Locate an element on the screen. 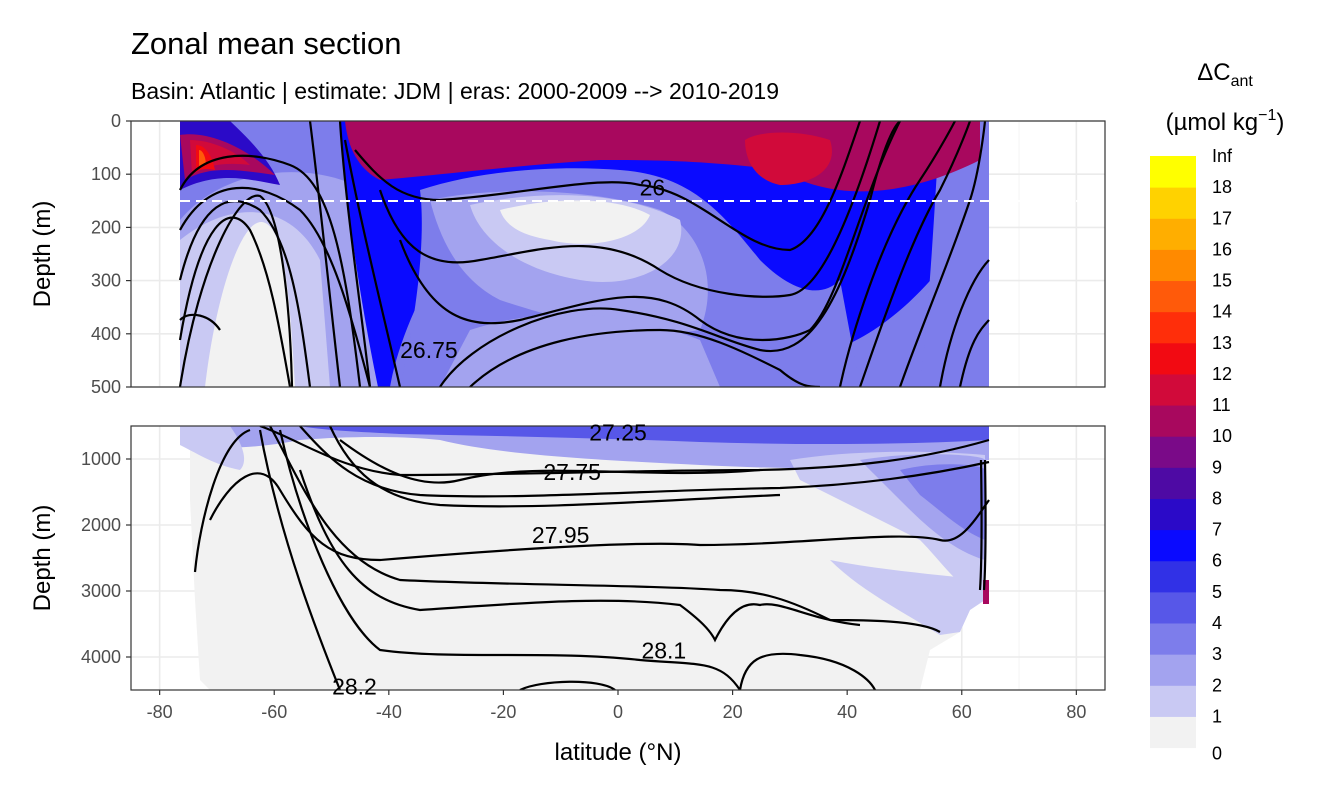  y-tick-label: 400 is located at coordinates (106, 334).